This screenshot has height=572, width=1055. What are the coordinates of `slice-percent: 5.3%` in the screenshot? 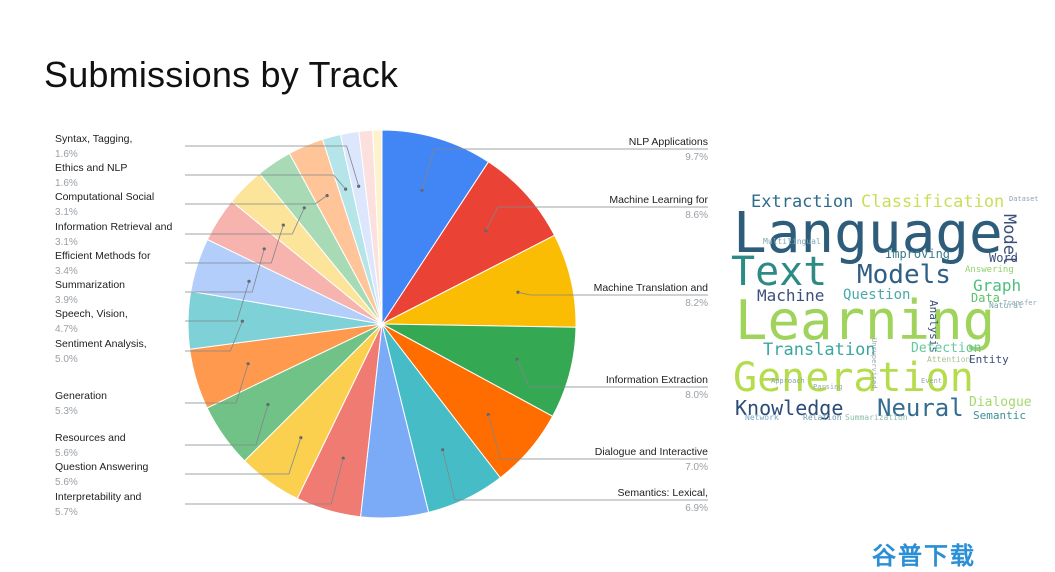 It's located at (66, 411).